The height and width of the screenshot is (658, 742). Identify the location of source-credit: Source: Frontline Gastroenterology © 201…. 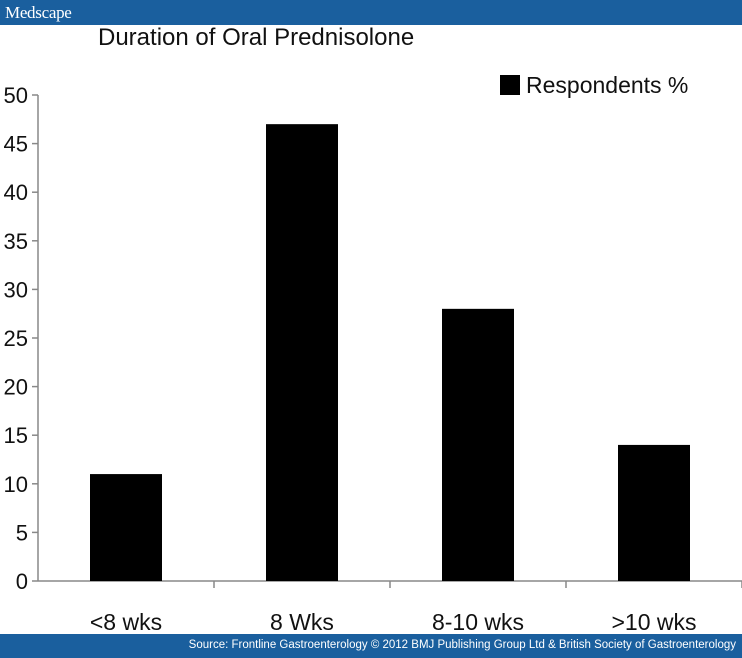
(462, 645).